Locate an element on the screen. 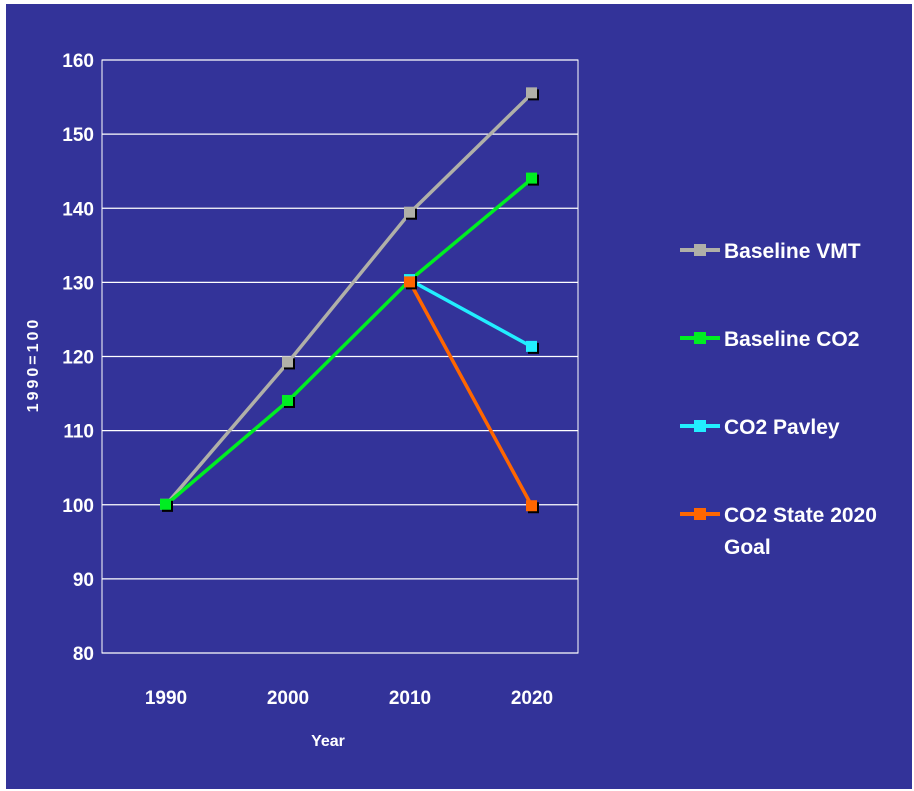 The width and height of the screenshot is (914, 791). y-axis-label: 1990=100 is located at coordinates (33, 365).